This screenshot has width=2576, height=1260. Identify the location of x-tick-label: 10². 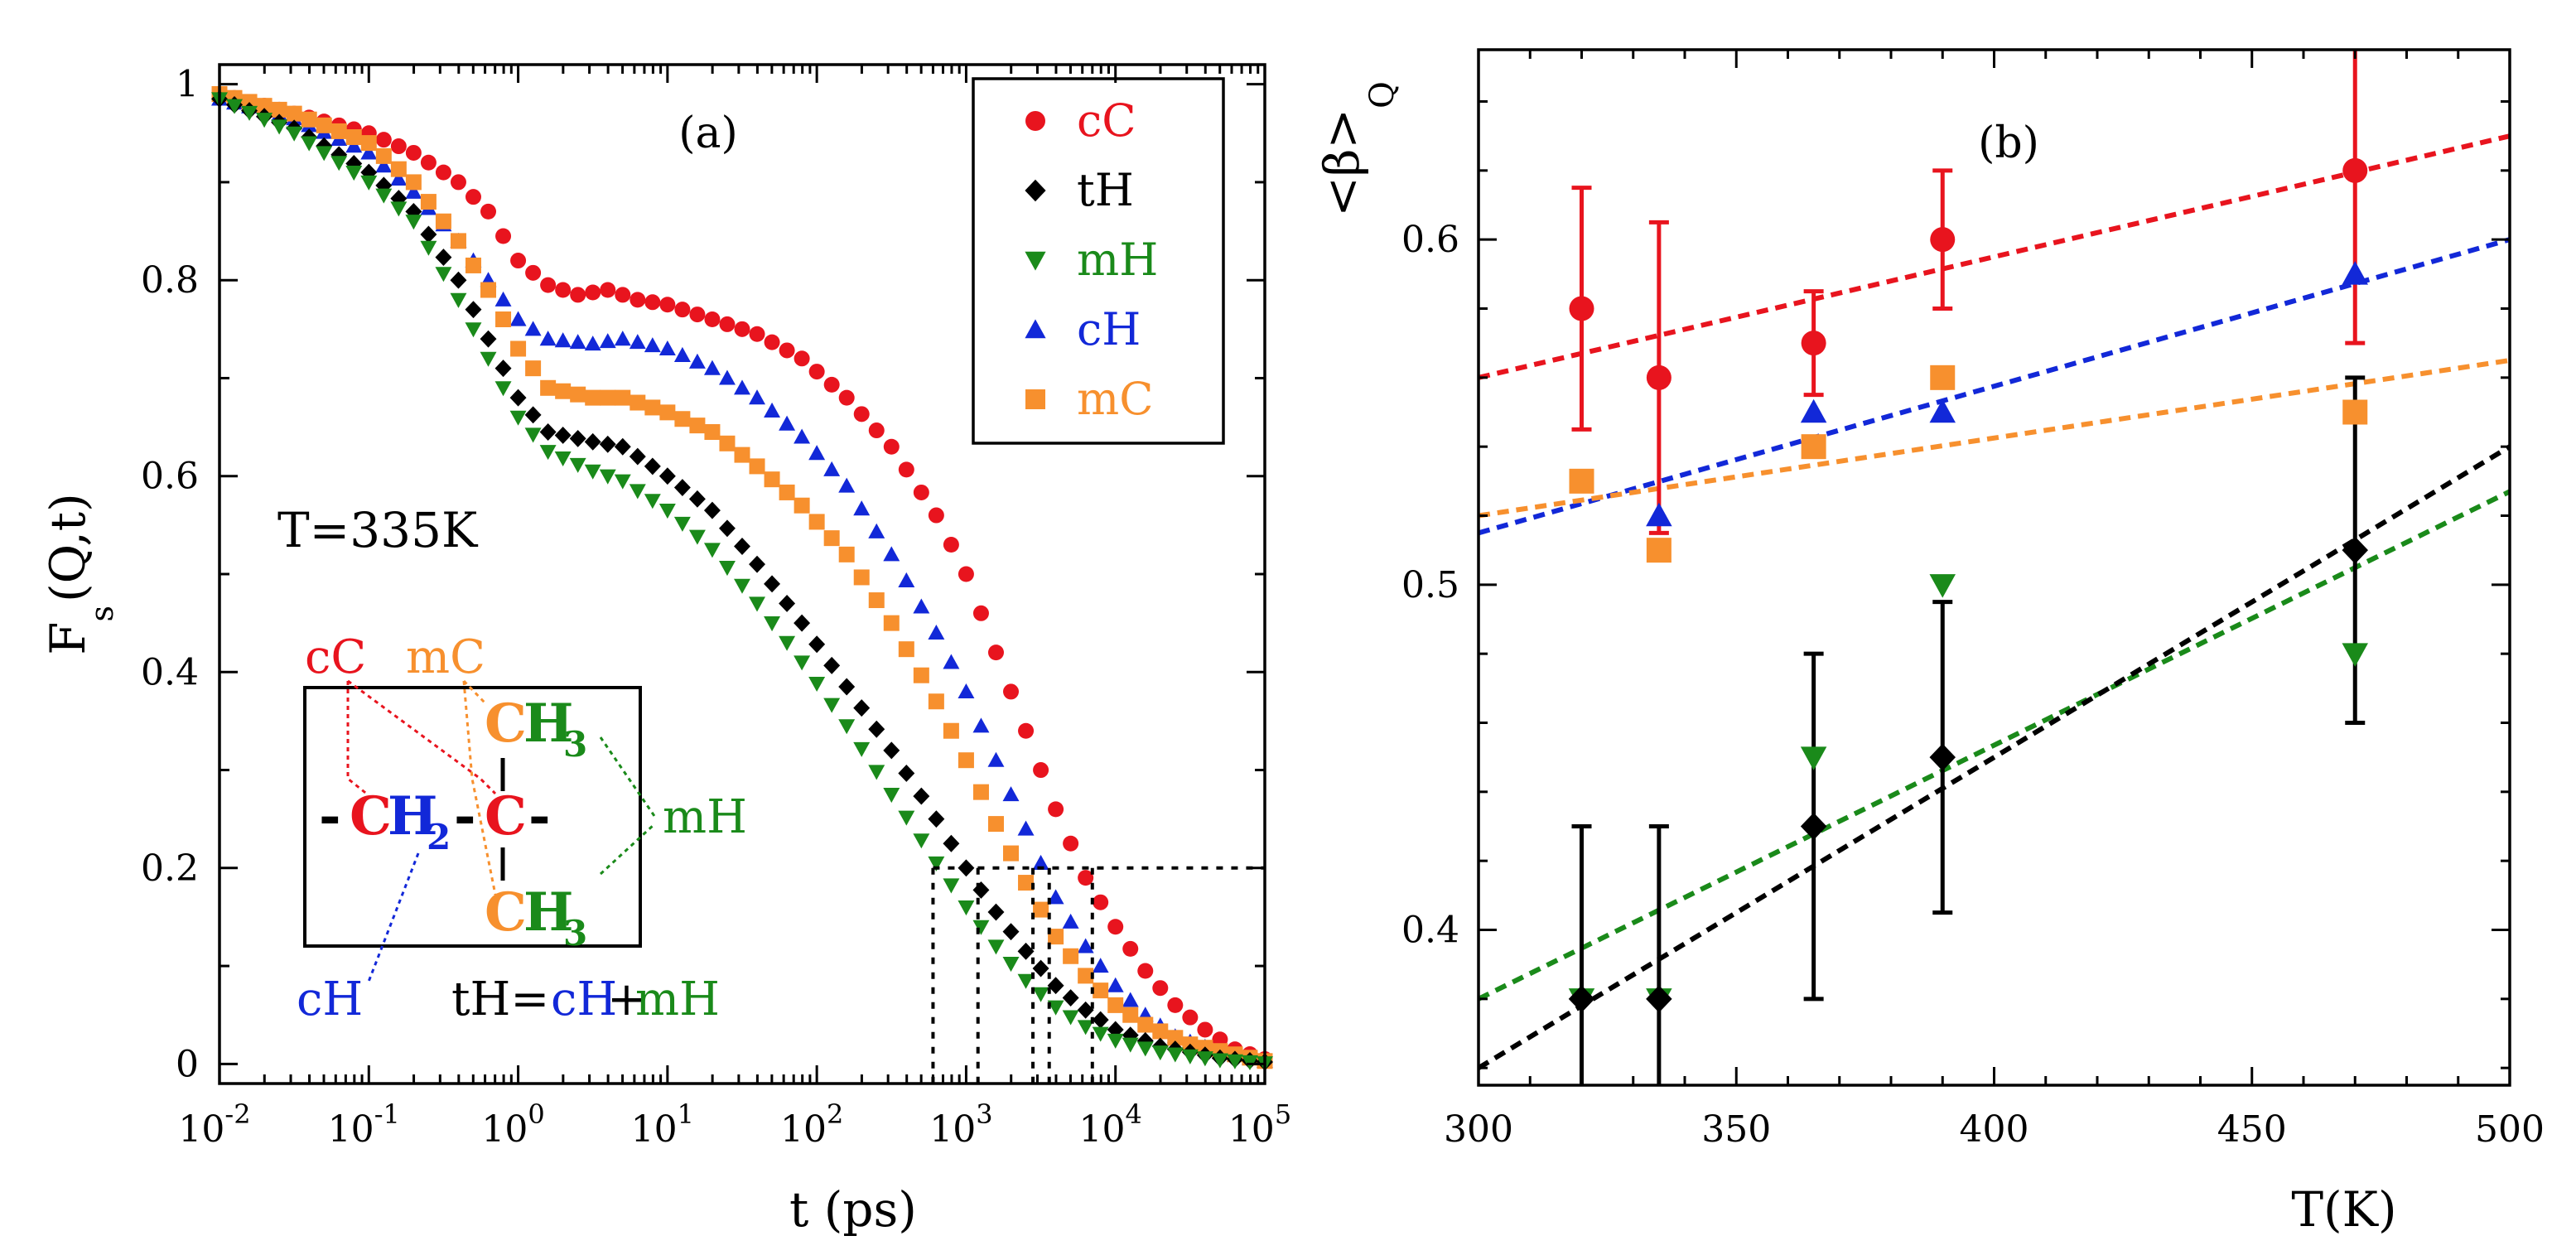
(811, 1124).